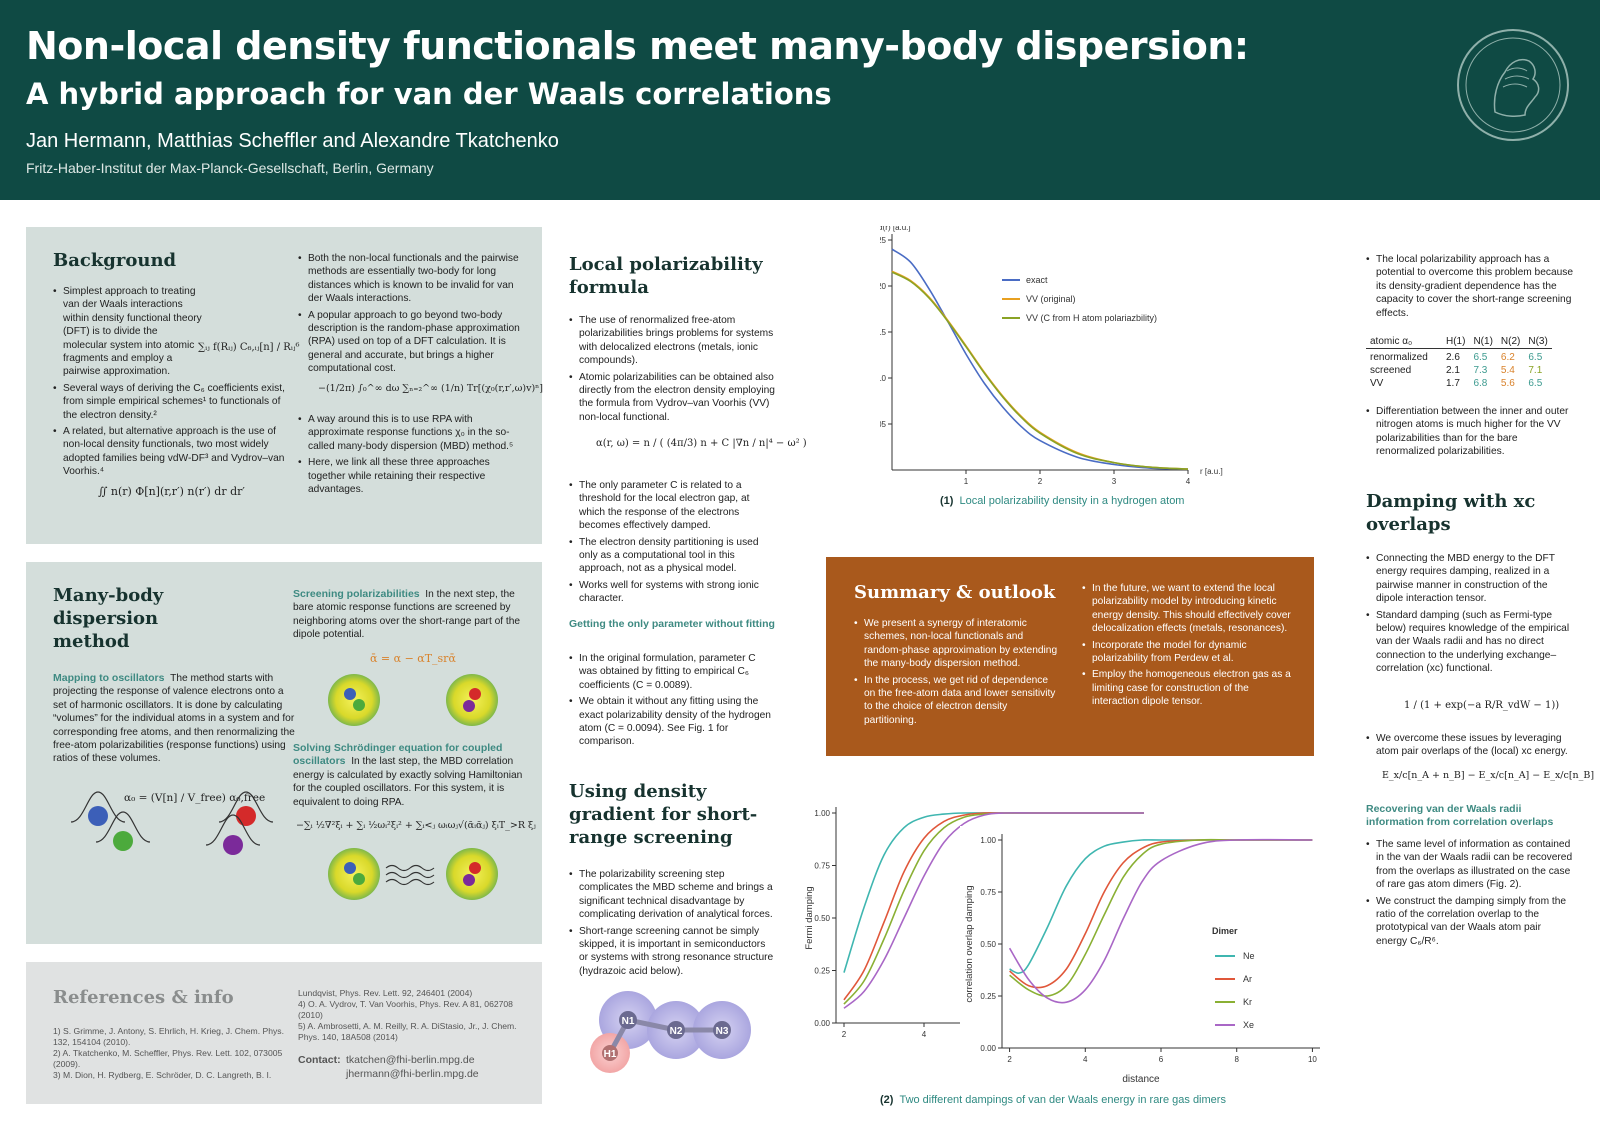 This screenshot has width=1600, height=1132. Describe the element at coordinates (1161, 906) in the screenshot. I see `series-line-ne` at that location.